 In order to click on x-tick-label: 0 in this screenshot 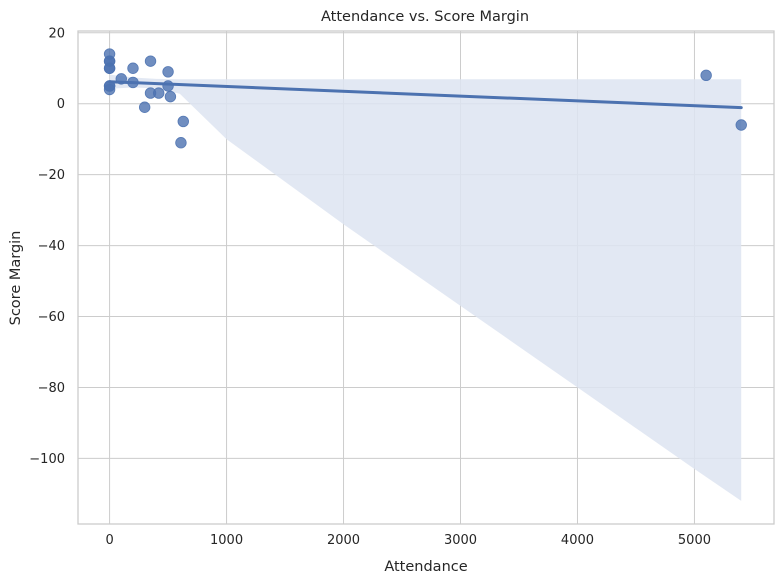, I will do `click(109, 540)`.